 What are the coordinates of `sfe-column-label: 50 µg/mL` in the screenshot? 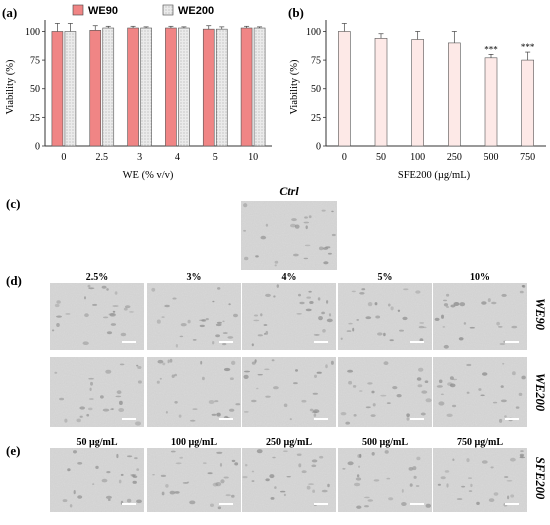 It's located at (96, 442).